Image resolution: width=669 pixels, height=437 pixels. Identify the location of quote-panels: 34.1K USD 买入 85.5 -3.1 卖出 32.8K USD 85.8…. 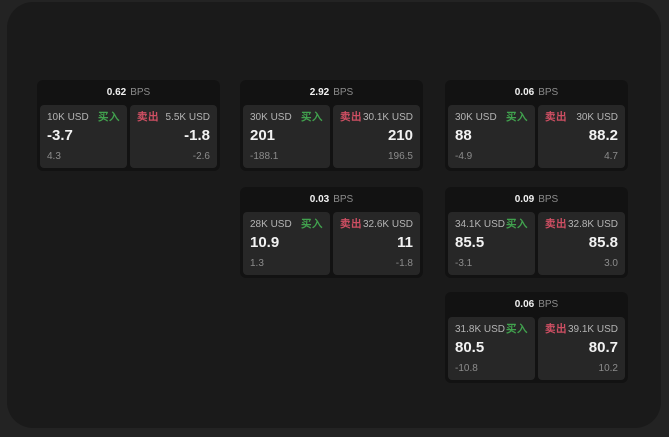
(536, 245).